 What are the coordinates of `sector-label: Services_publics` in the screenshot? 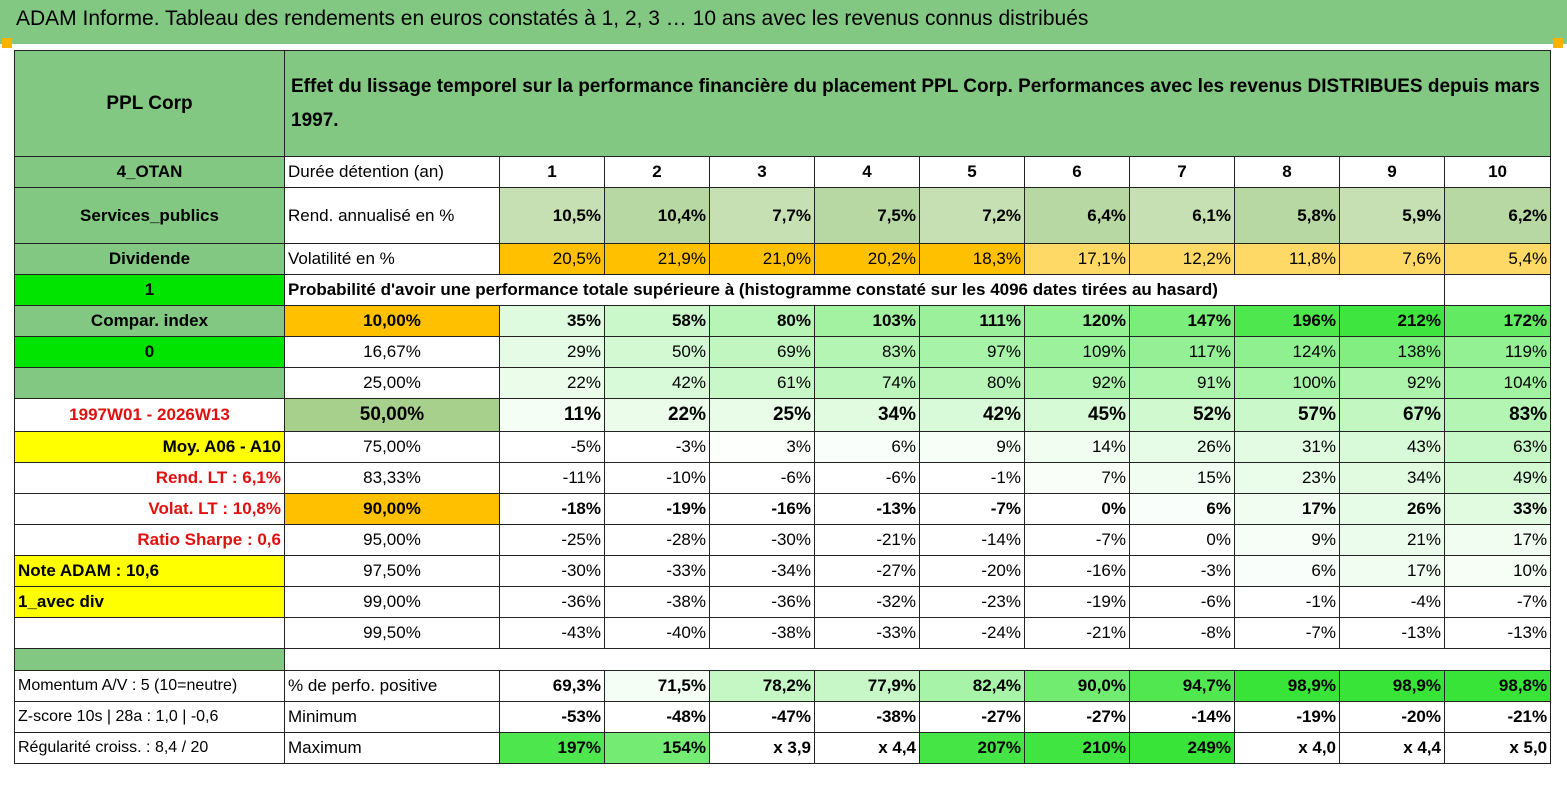 It's located at (149, 215).